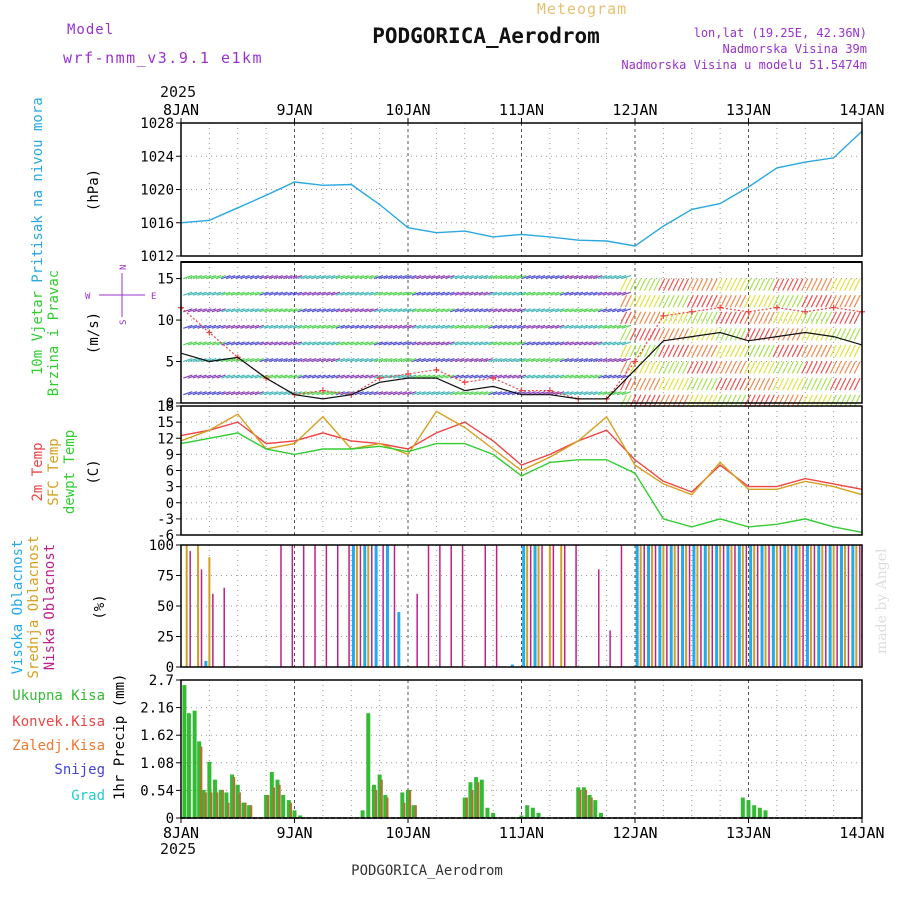  Describe the element at coordinates (54, 333) in the screenshot. I see `panel-title-wind: Brzina i Pravac` at that location.